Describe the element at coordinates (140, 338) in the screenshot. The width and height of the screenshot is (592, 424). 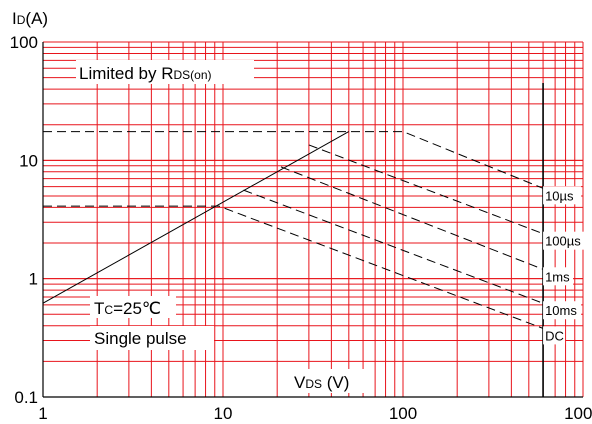
I see `note-line: Single pulse` at that location.